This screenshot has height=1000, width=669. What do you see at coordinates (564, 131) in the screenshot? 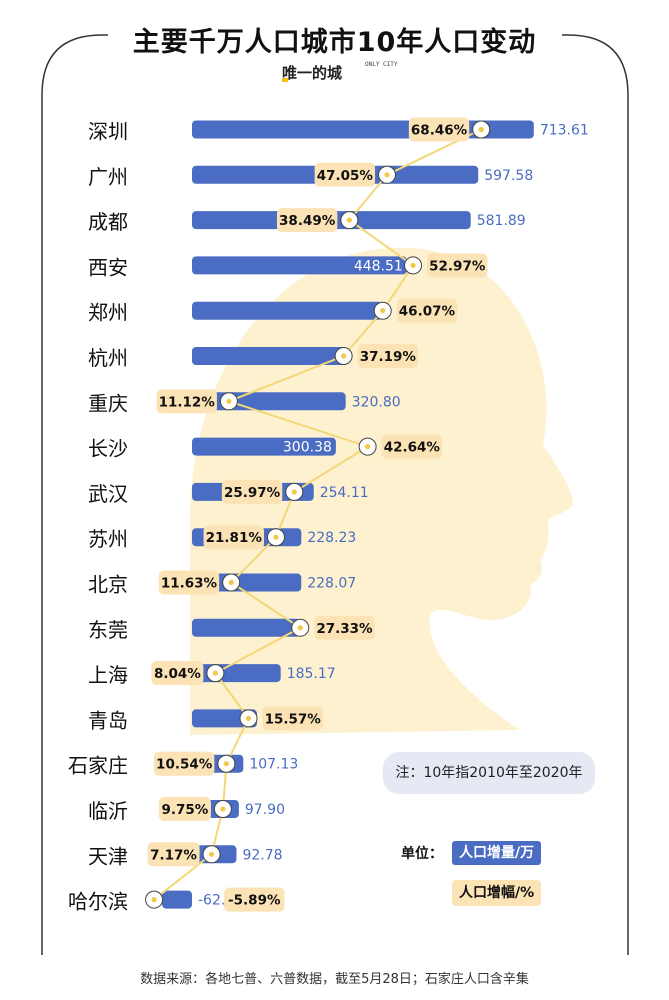
I see `value-label: 713.61` at bounding box center [564, 131].